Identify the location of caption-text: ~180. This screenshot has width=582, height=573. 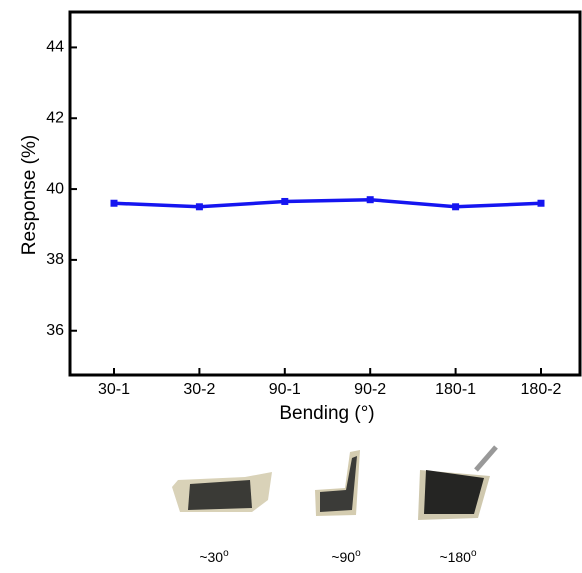
(455, 557).